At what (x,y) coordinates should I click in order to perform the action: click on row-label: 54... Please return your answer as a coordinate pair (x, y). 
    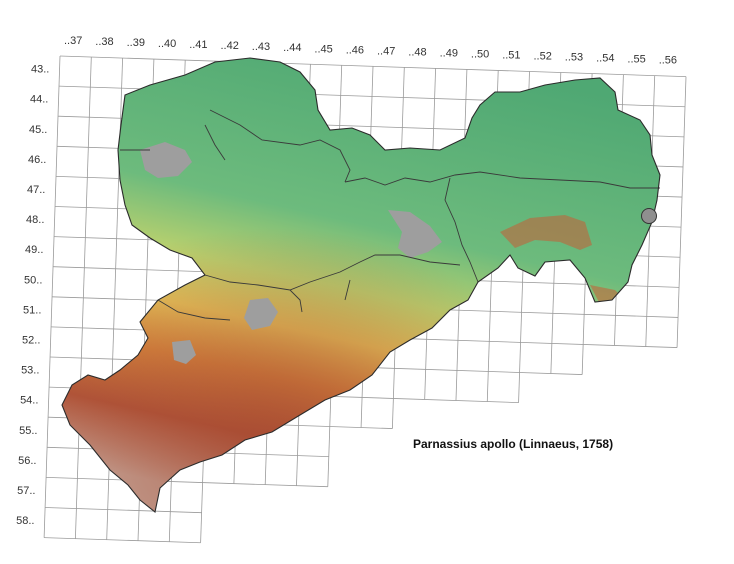
    Looking at the image, I should click on (29, 401).